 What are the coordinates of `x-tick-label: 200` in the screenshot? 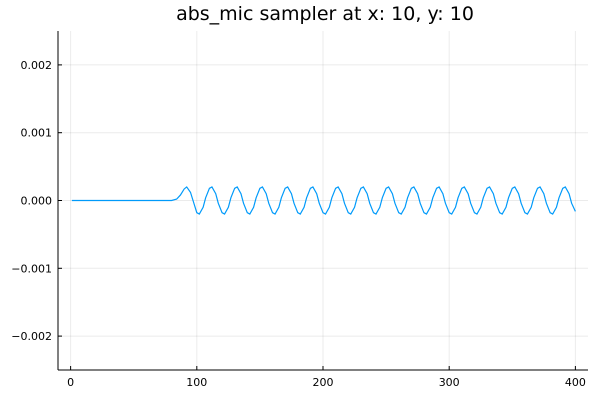 It's located at (323, 382).